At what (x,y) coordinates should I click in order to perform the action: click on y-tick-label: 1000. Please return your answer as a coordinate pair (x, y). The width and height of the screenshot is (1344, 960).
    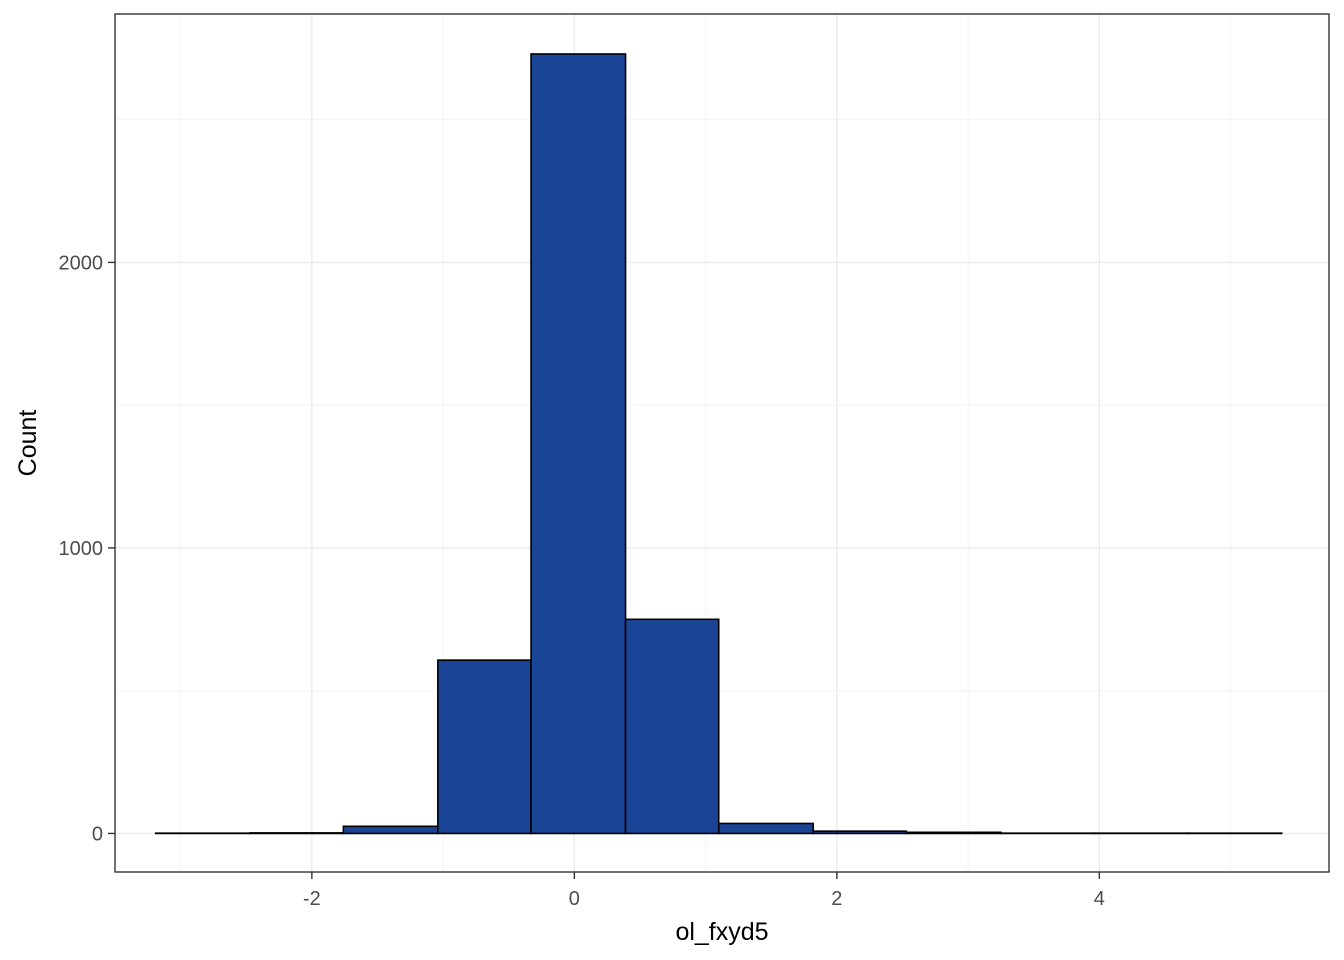
    Looking at the image, I should click on (81, 549).